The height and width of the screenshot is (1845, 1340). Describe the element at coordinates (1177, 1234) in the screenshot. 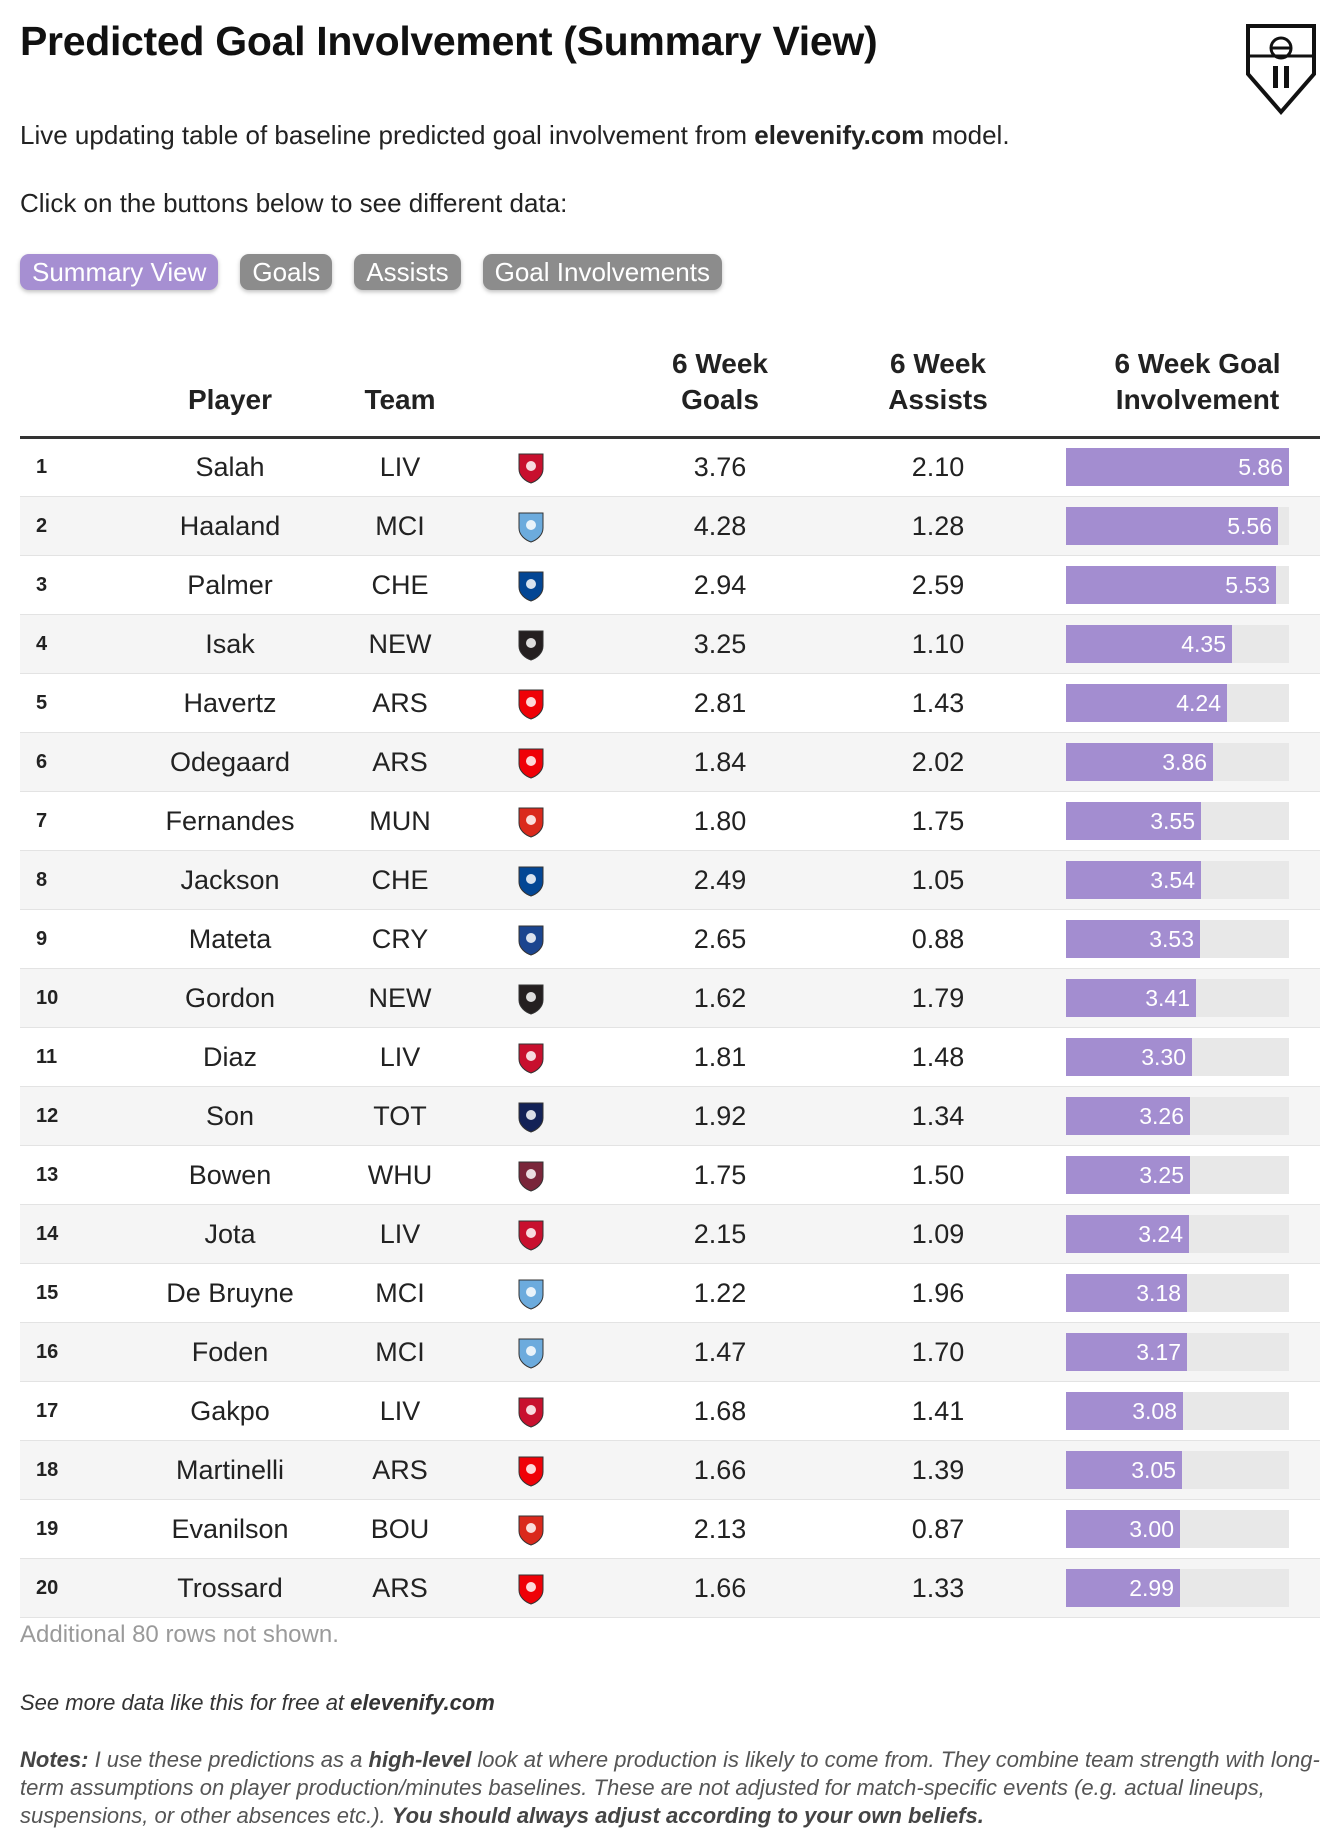

I see `gi-bar-track: 3.24` at that location.